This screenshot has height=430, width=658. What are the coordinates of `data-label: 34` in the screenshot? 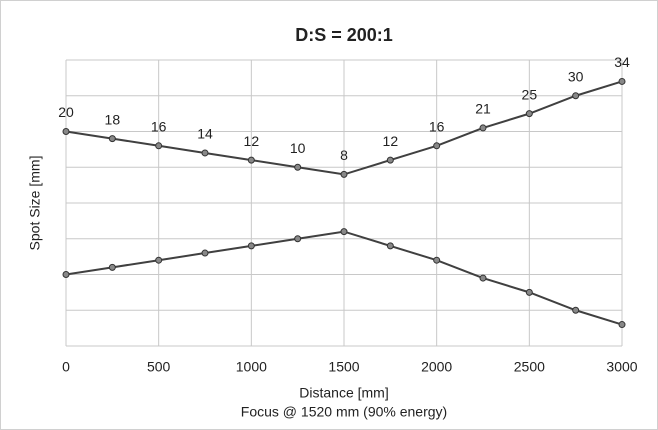 It's located at (622, 62).